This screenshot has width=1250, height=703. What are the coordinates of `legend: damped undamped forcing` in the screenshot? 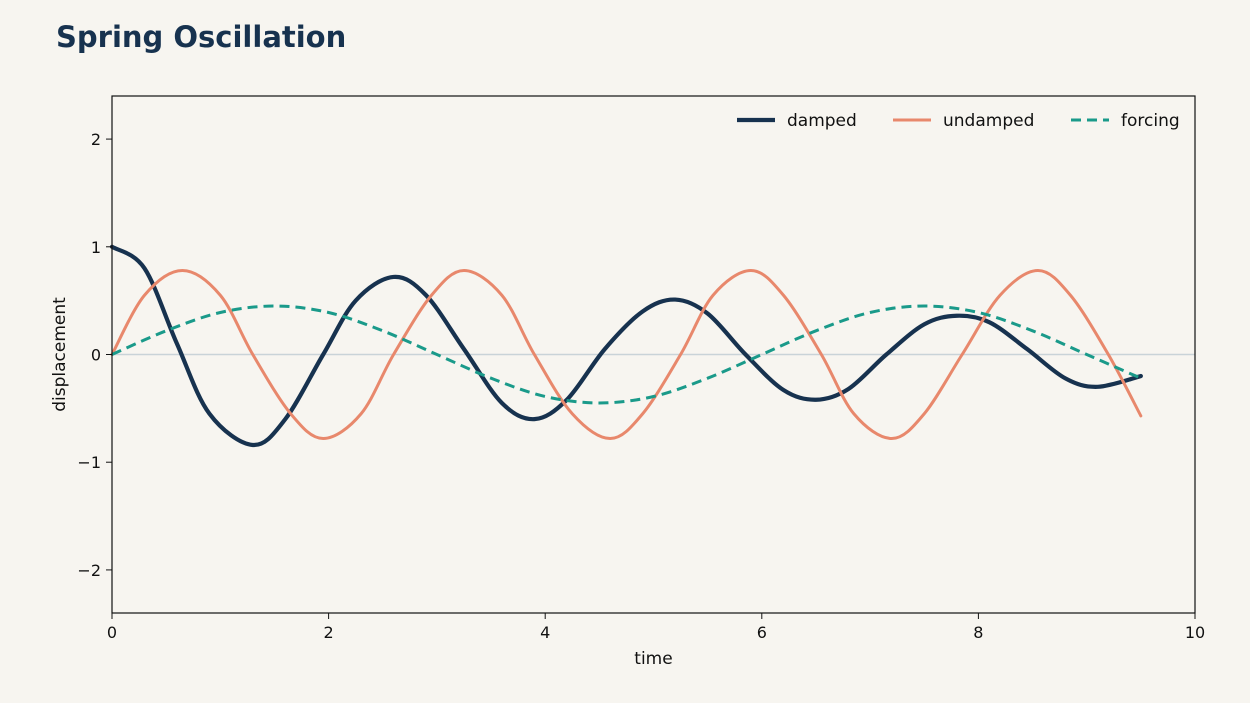 It's located at (958, 121).